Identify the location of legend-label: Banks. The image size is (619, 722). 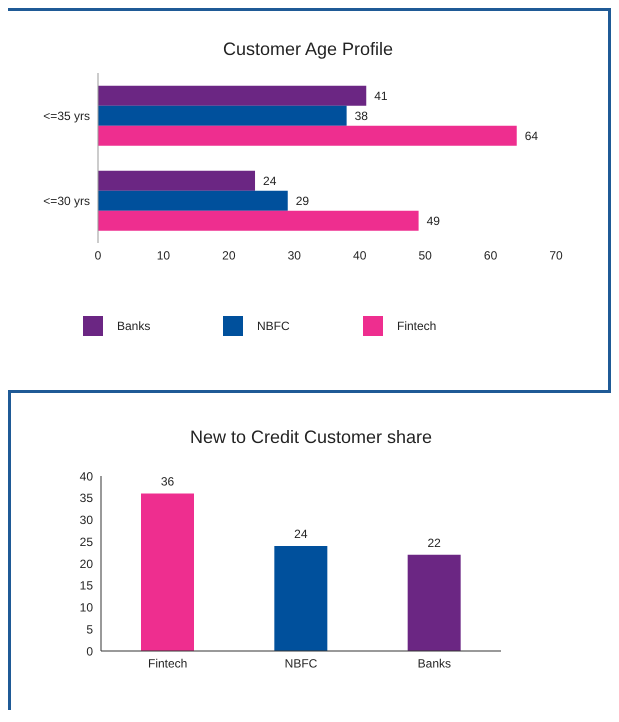
(133, 326).